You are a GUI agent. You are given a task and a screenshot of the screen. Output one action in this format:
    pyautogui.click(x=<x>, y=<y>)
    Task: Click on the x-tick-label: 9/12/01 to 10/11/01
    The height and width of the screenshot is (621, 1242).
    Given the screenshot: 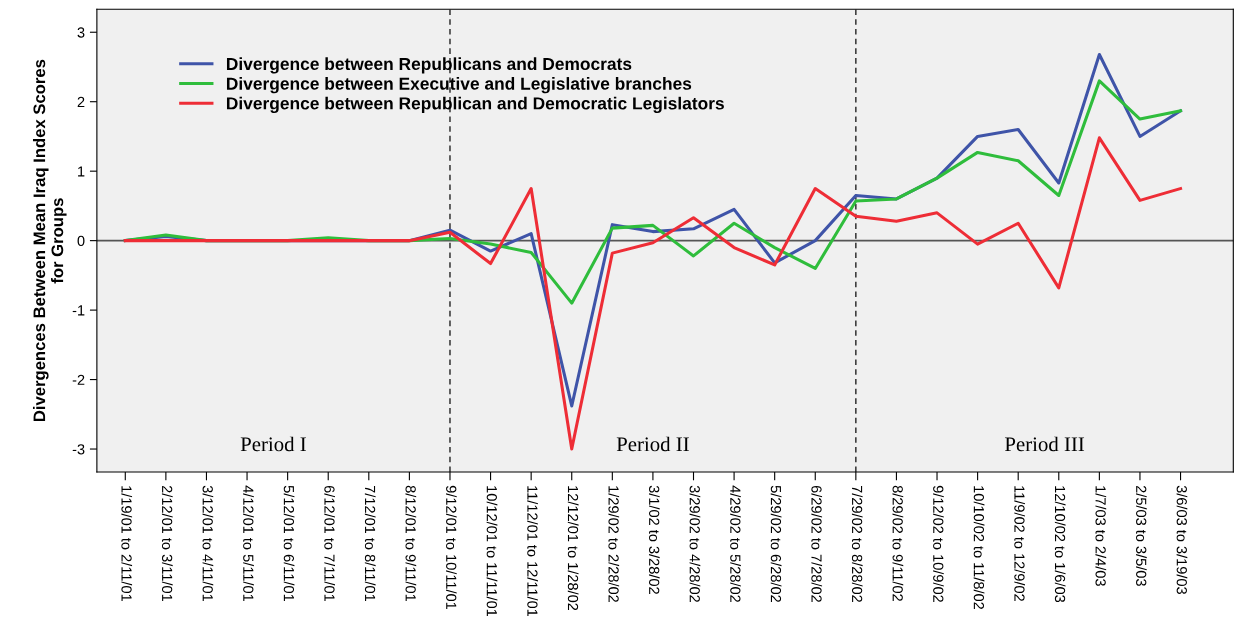 What is the action you would take?
    pyautogui.click(x=451, y=547)
    